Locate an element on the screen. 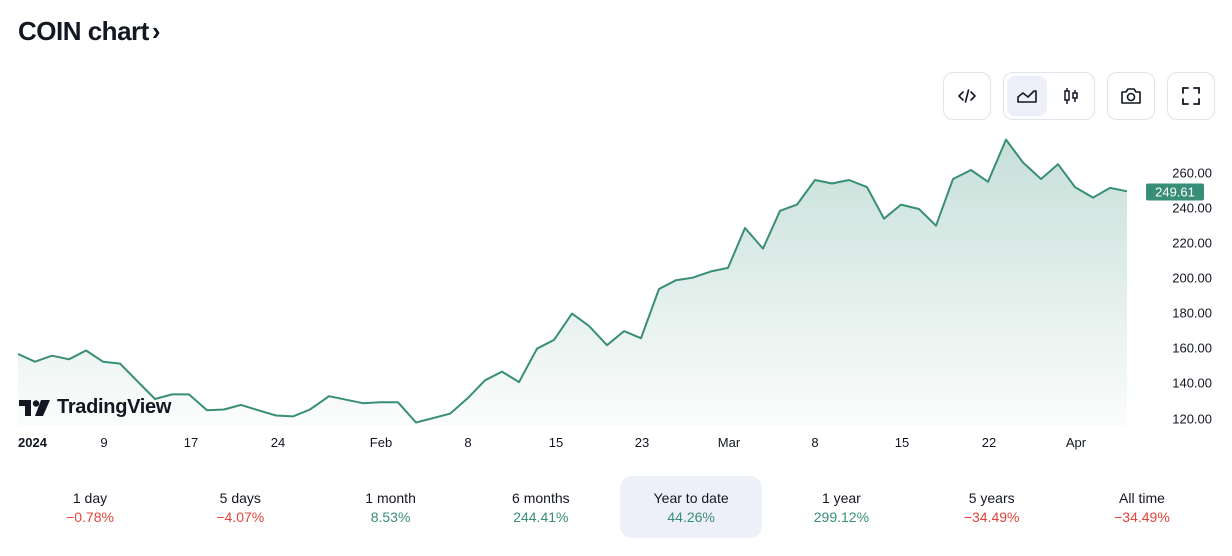  chart-title: COIN chart is located at coordinates (83, 31).